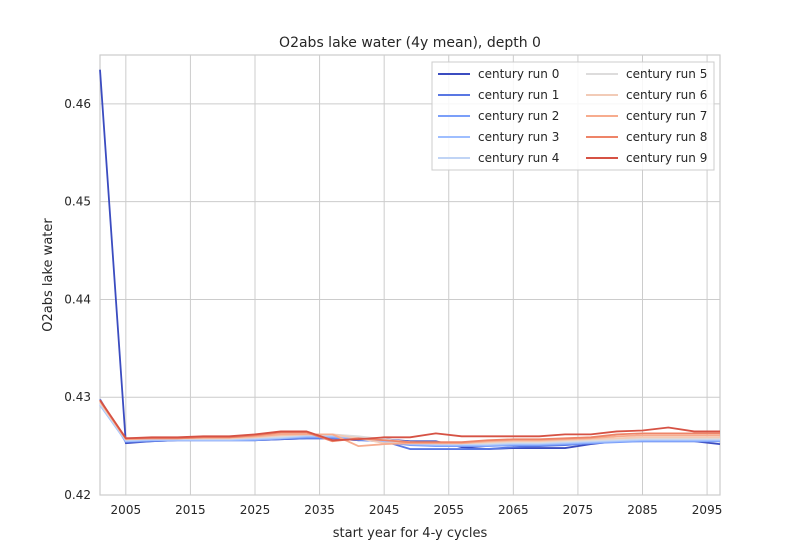  I want to click on legend-entry-label: century run 7, so click(666, 116).